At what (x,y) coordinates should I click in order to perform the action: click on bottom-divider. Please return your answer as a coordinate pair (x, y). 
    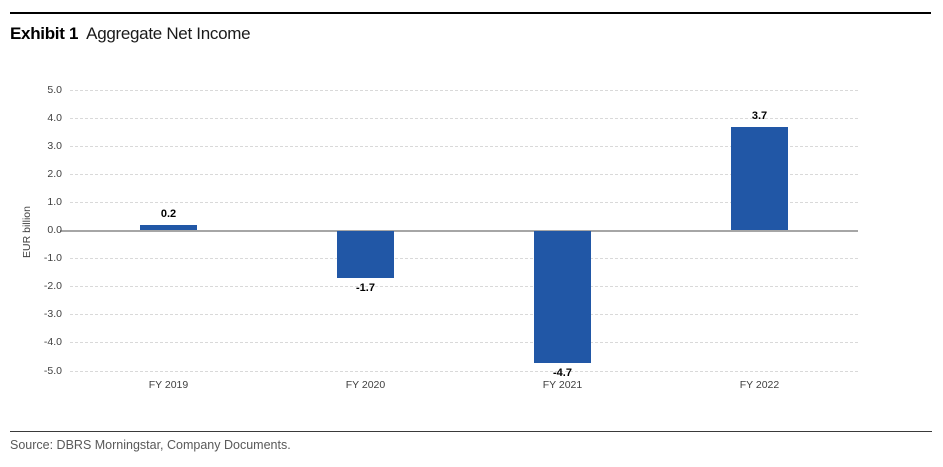
    Looking at the image, I should click on (471, 431).